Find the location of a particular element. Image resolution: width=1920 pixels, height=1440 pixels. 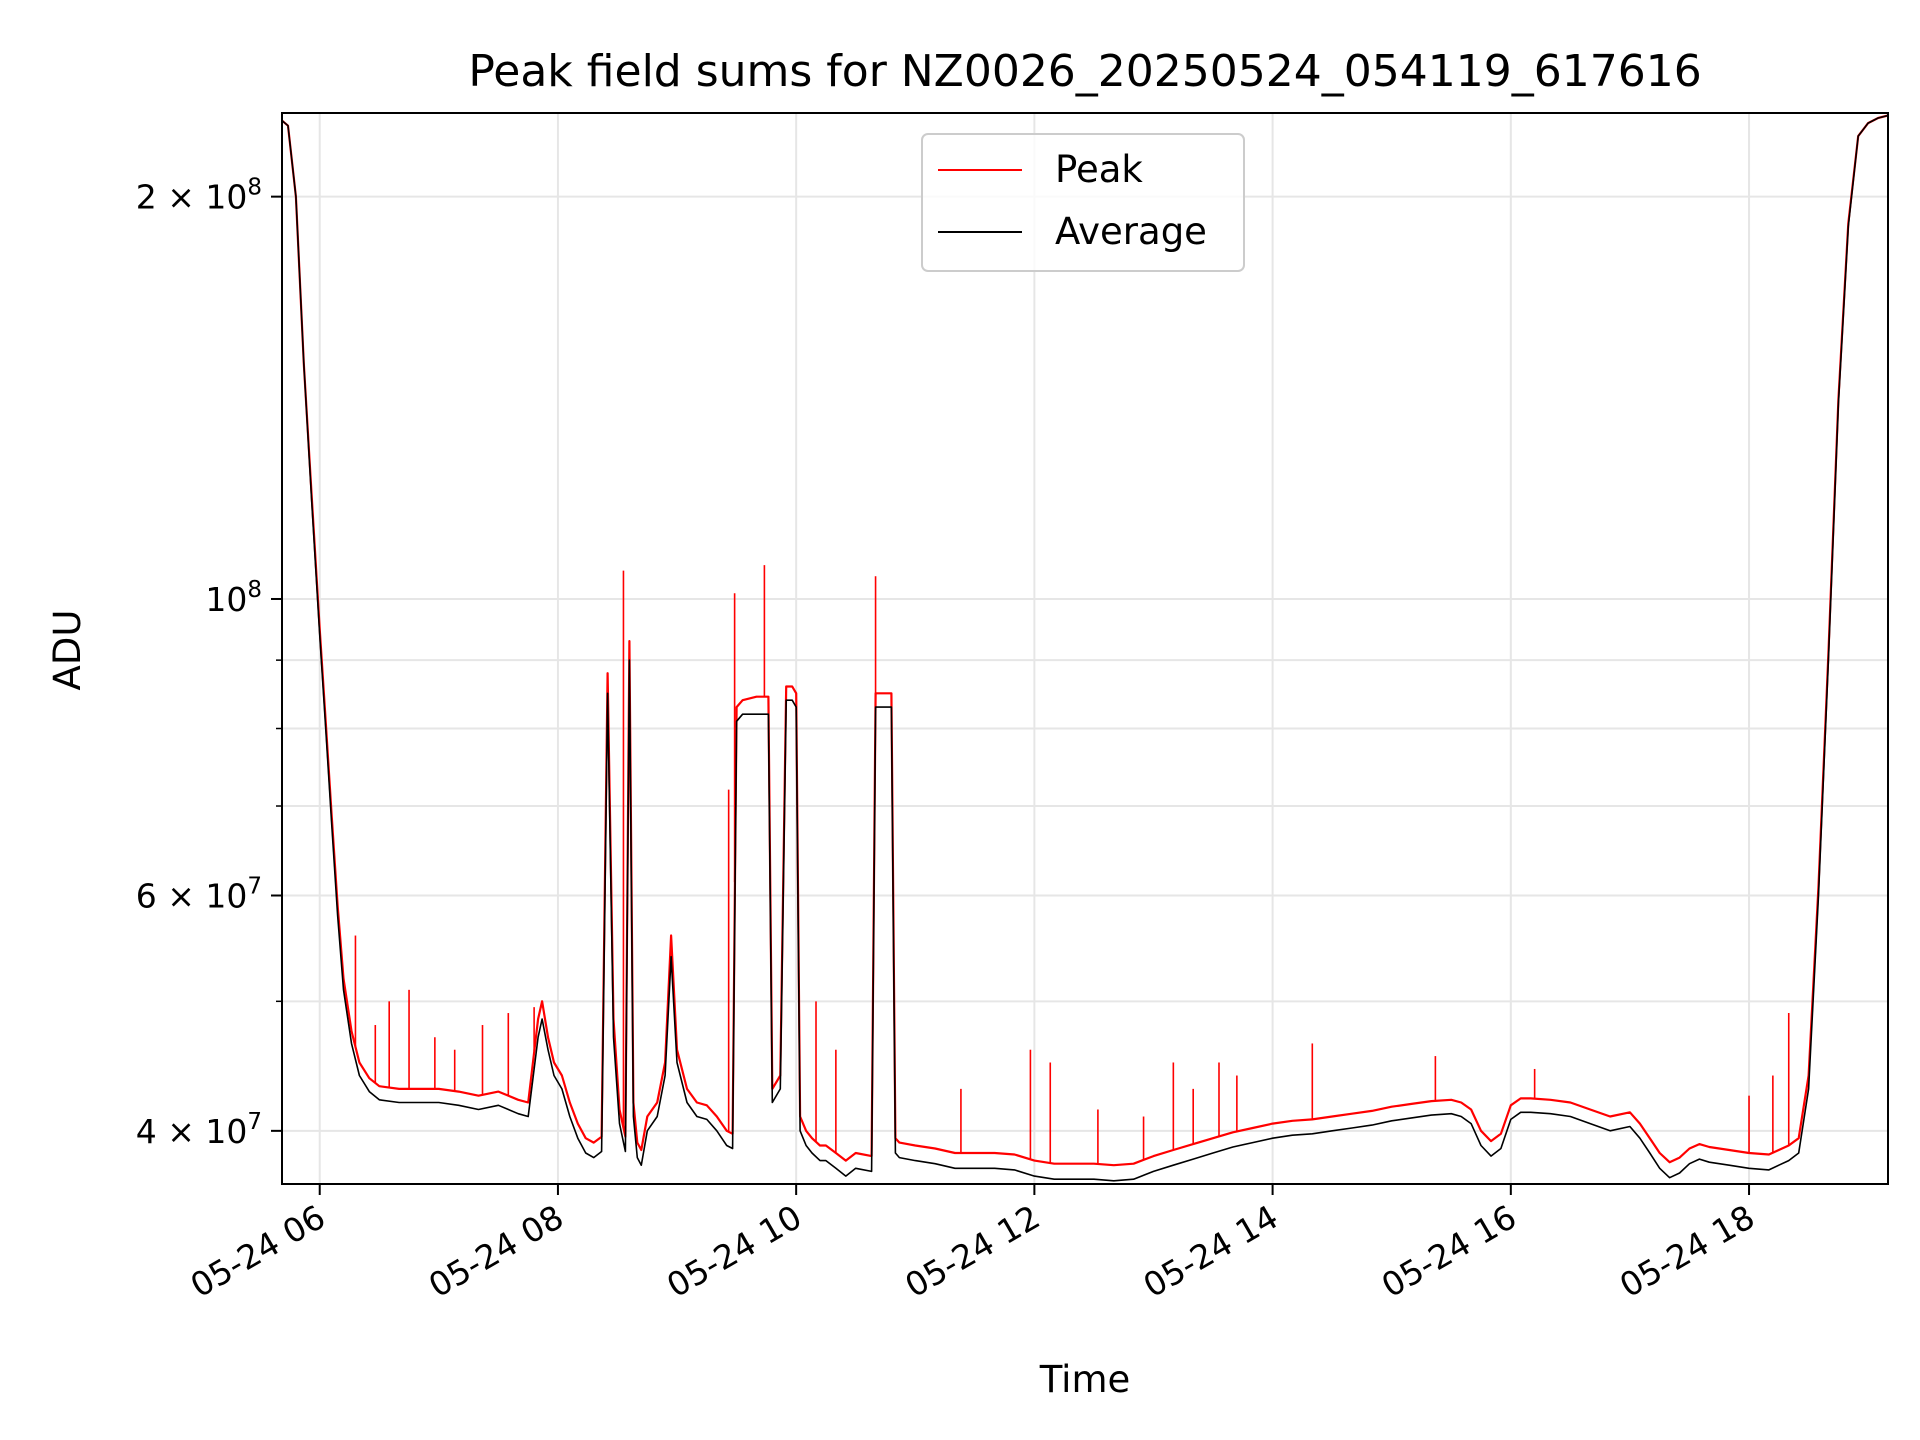

x-axis-label: Time is located at coordinates (1085, 1379).